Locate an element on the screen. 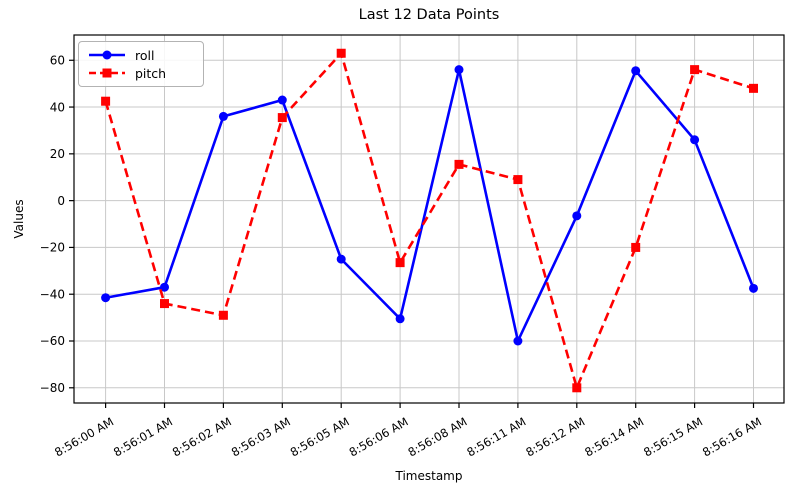  x-tick-label: 8:56:05 AM is located at coordinates (320, 436).